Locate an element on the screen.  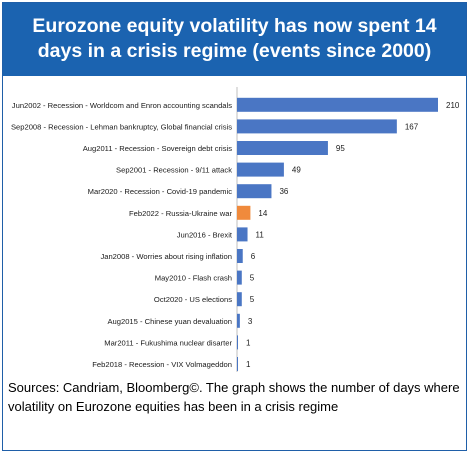
category-label: Oct2020 - US elections is located at coordinates (193, 299).